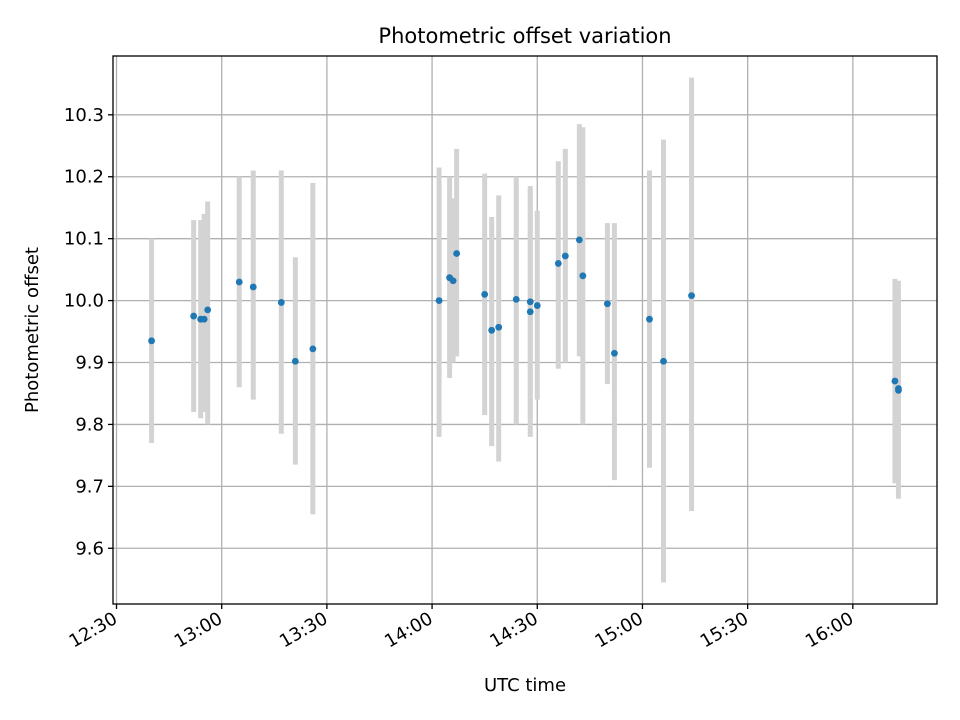  I want to click on y-tick-label: 9.8, so click(89, 424).